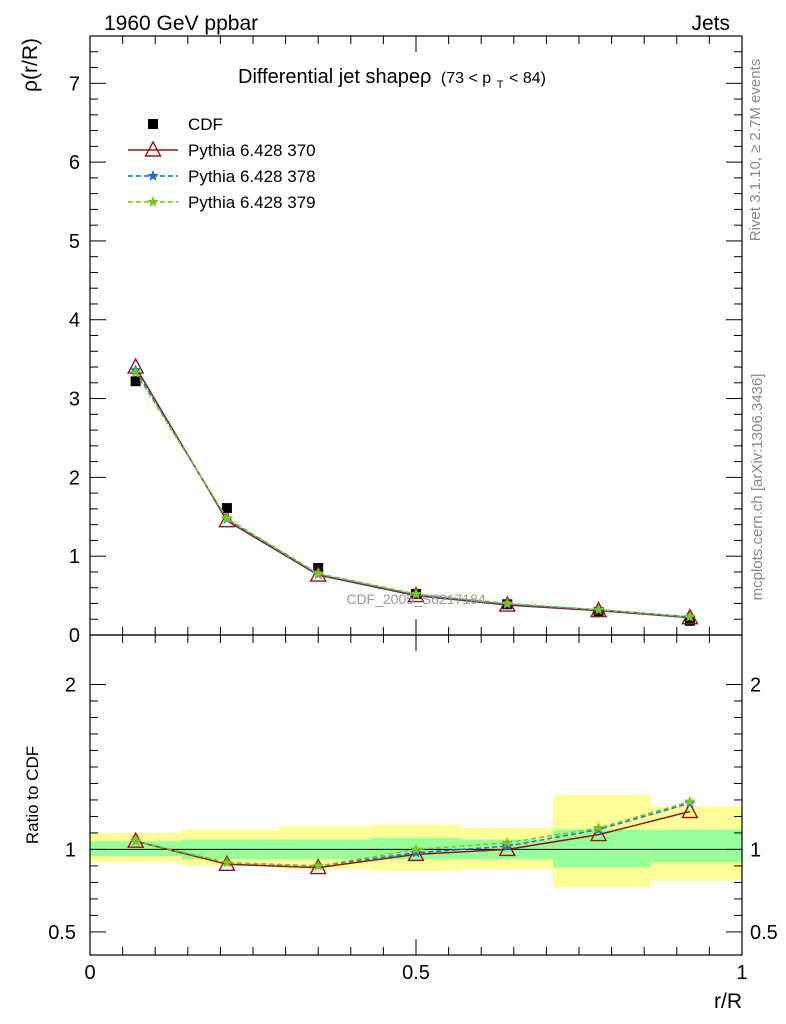 Image resolution: width=786 pixels, height=1024 pixels. What do you see at coordinates (74, 636) in the screenshot?
I see `y-tick-label: 0` at bounding box center [74, 636].